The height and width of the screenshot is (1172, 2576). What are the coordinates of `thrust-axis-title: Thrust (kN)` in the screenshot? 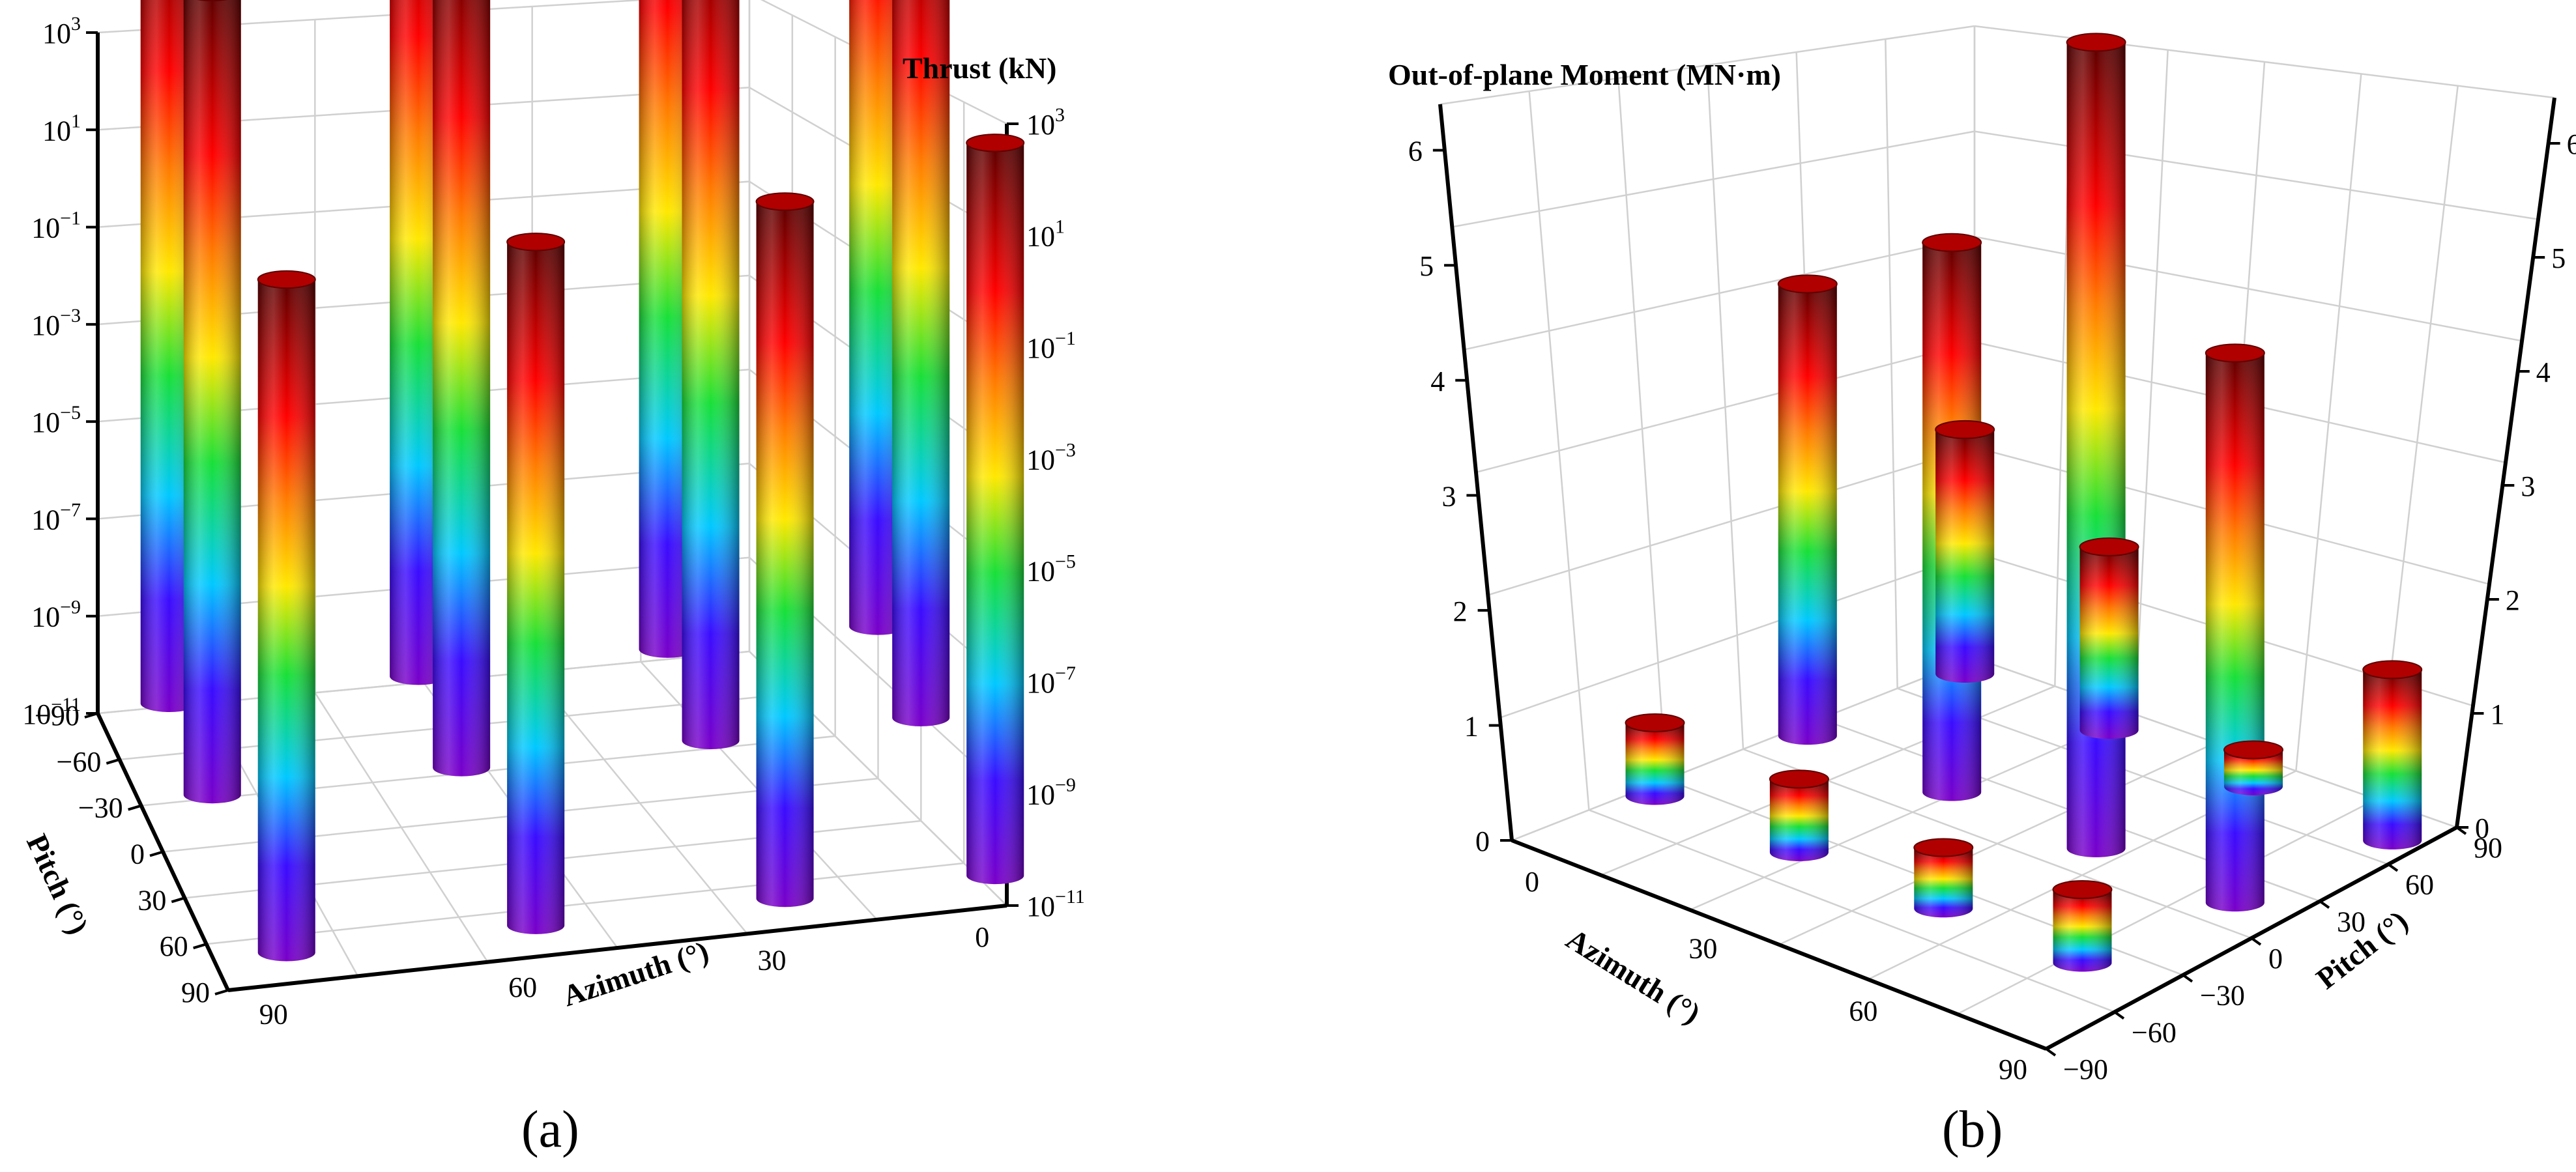 It's located at (979, 68).